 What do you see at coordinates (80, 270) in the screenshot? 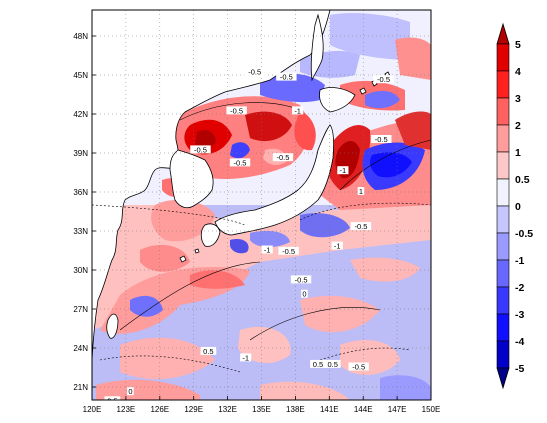
I see `lat-tick-label: 30N` at bounding box center [80, 270].